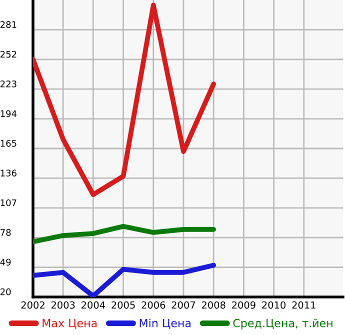  Describe the element at coordinates (63, 305) in the screenshot. I see `x-tick-label: 2003` at that location.